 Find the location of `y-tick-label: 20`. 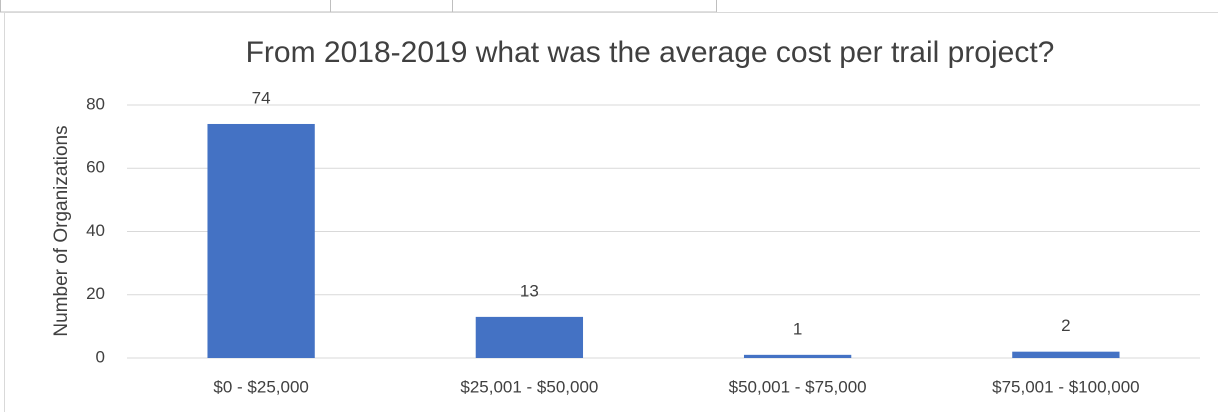

y-tick-label: 20 is located at coordinates (95, 293).